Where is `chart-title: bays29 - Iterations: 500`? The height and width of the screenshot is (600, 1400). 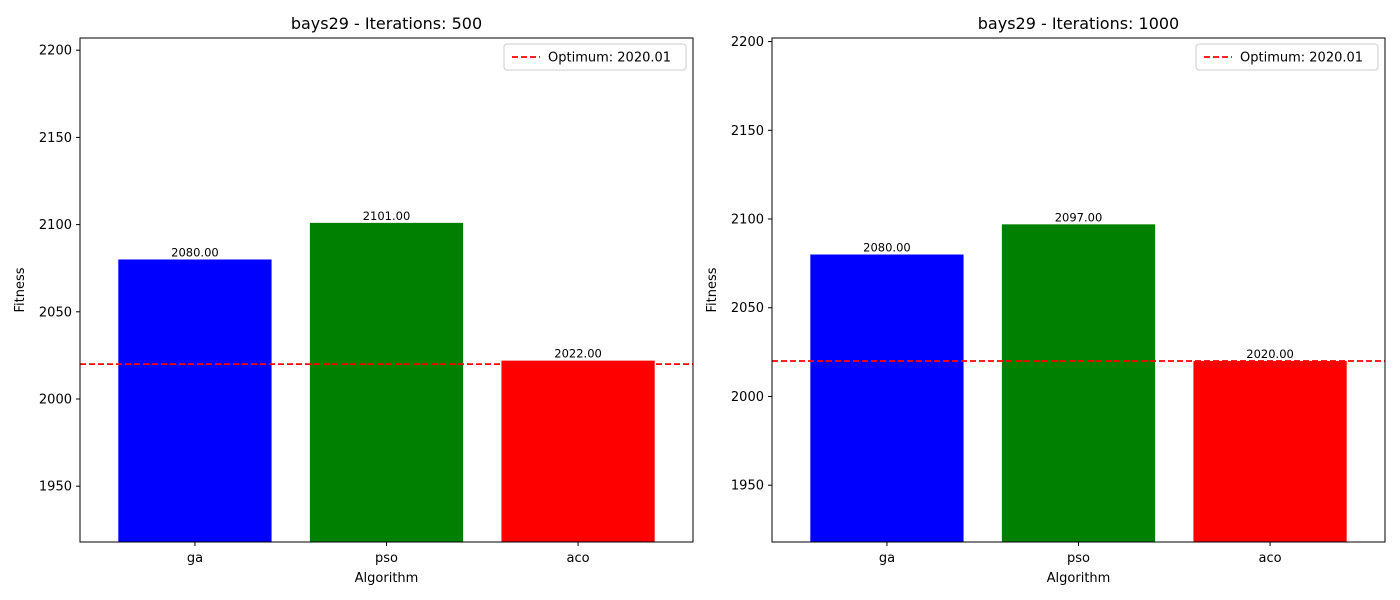
chart-title: bays29 - Iterations: 500 is located at coordinates (386, 23).